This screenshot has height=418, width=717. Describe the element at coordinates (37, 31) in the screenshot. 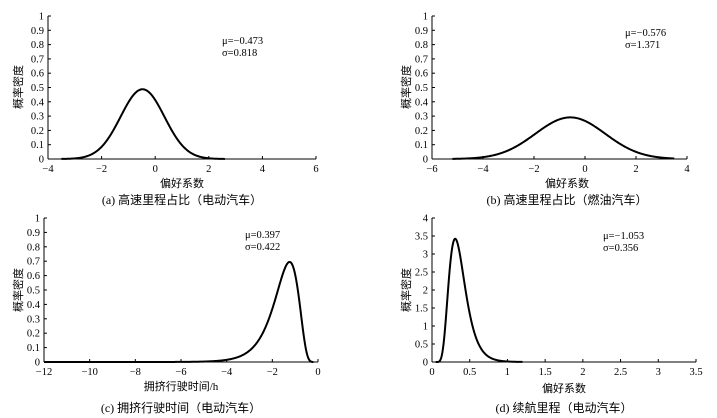

I see `panel-a-ytick-label: 0.9` at that location.